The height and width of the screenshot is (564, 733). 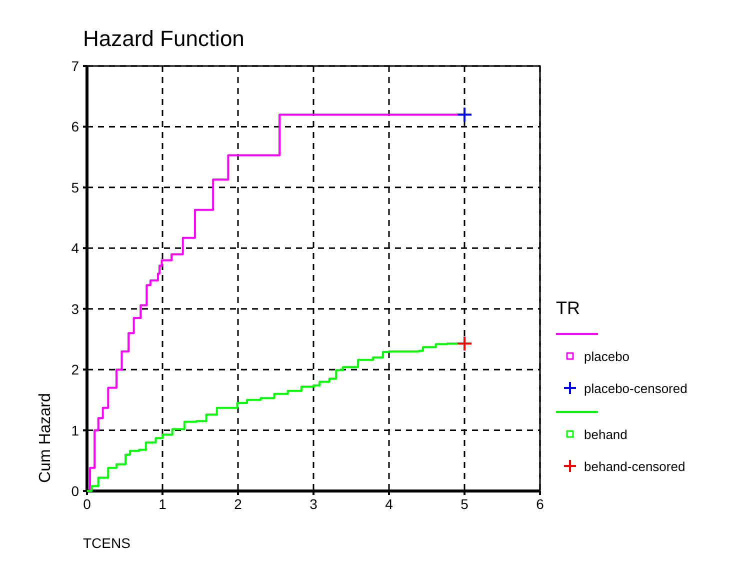 What do you see at coordinates (606, 434) in the screenshot?
I see `legend-label: behand` at bounding box center [606, 434].